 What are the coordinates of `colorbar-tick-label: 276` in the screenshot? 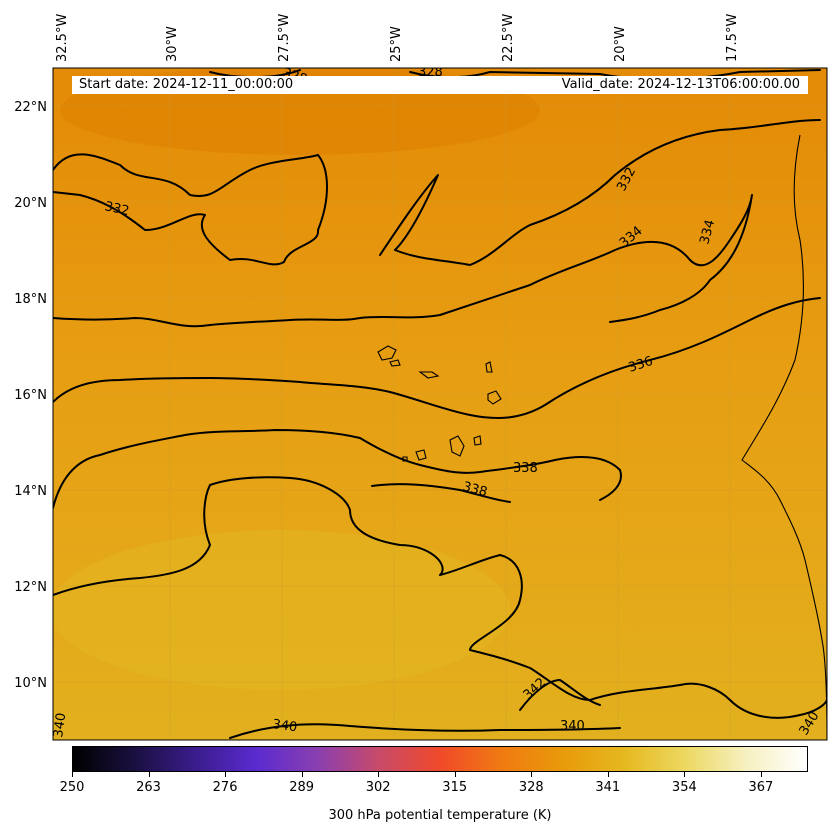 It's located at (225, 787).